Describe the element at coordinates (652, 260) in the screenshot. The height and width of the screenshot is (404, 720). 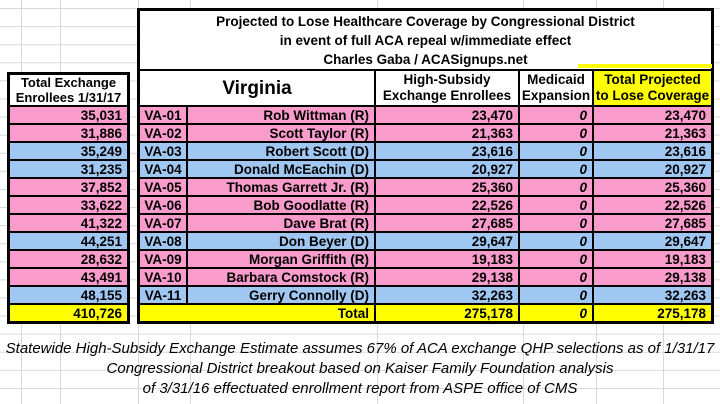
I see `total-projected-cell: 19,183` at that location.